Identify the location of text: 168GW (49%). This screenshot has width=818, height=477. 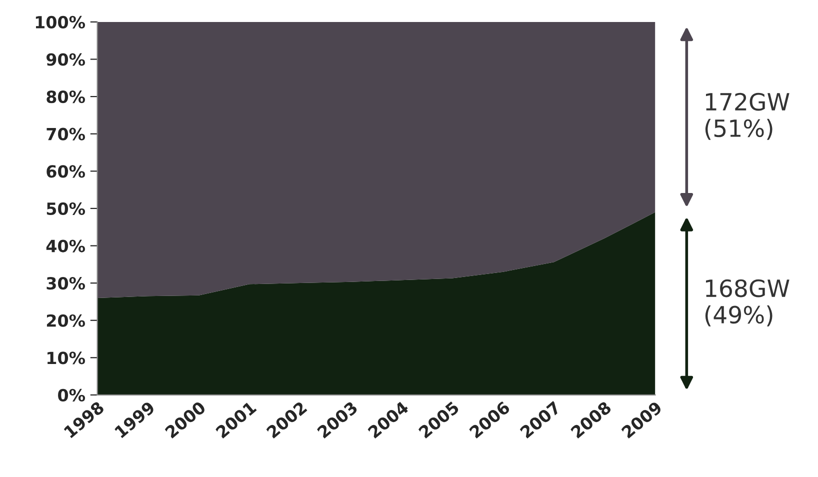
(747, 302).